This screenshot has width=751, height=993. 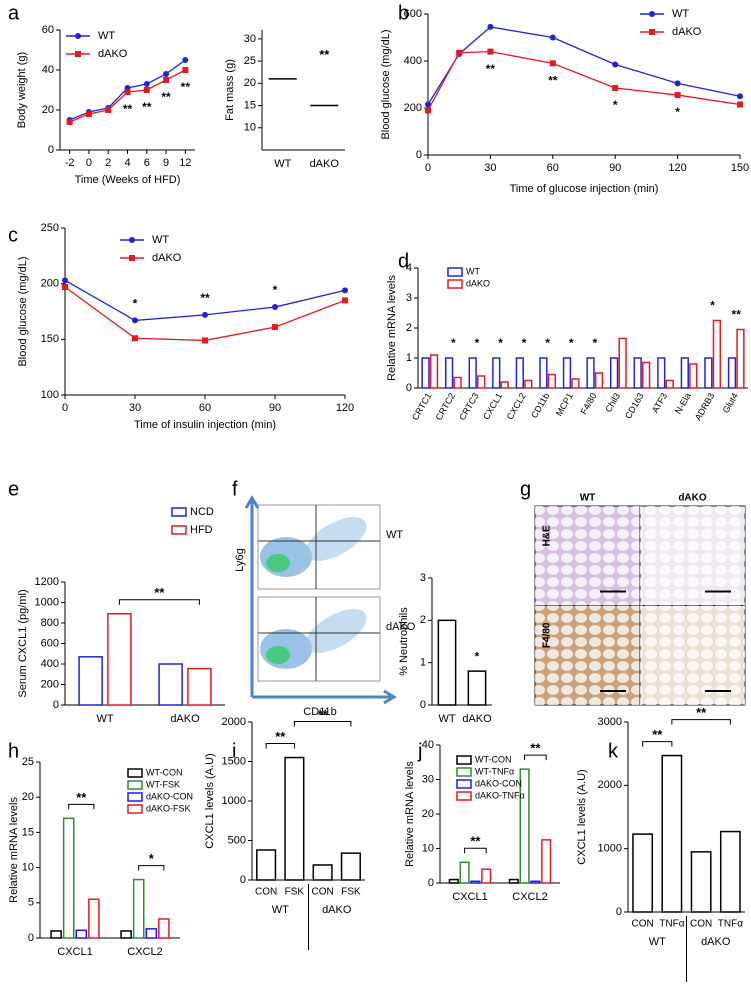 What do you see at coordinates (584, 189) in the screenshot?
I see `x-axis-label: Time of glucose injection (min)` at bounding box center [584, 189].